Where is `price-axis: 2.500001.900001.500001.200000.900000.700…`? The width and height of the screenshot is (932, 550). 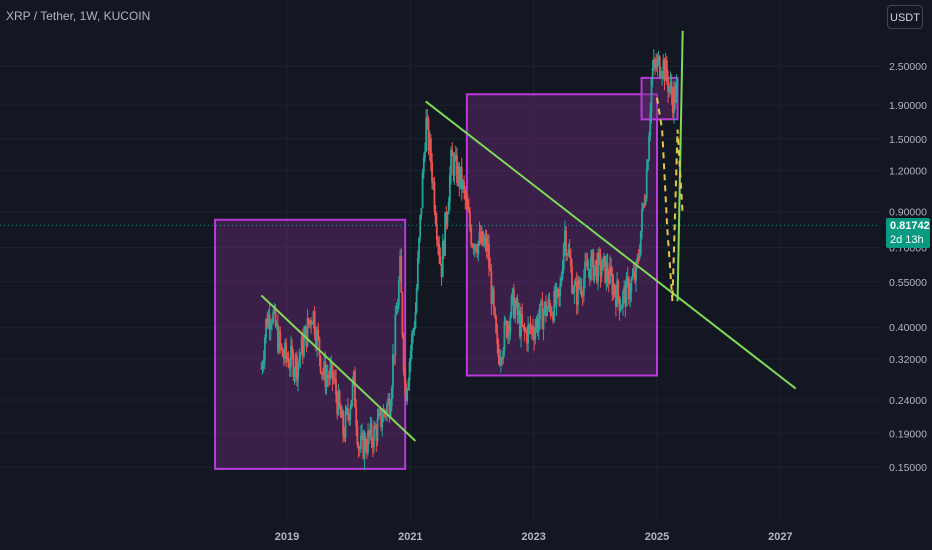
price-axis: 2.500001.900001.500001.200000.900000.700… is located at coordinates (908, 267).